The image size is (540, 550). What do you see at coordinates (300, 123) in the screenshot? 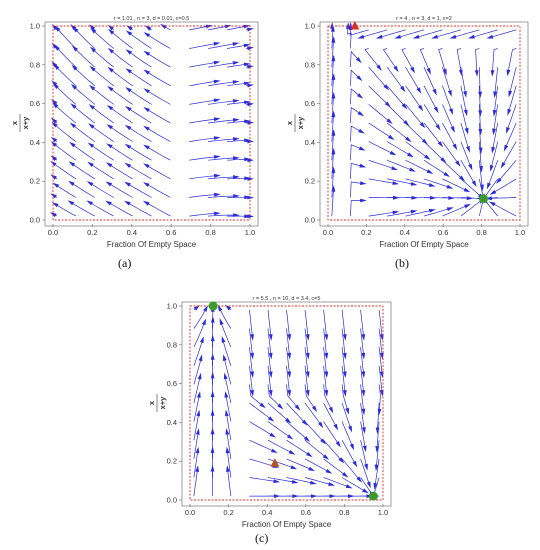
I see `y-label-denominator: x+y` at bounding box center [300, 123].